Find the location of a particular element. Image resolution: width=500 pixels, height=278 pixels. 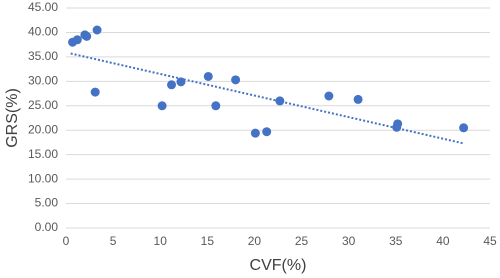

x-tick-label: 5 is located at coordinates (113, 241).